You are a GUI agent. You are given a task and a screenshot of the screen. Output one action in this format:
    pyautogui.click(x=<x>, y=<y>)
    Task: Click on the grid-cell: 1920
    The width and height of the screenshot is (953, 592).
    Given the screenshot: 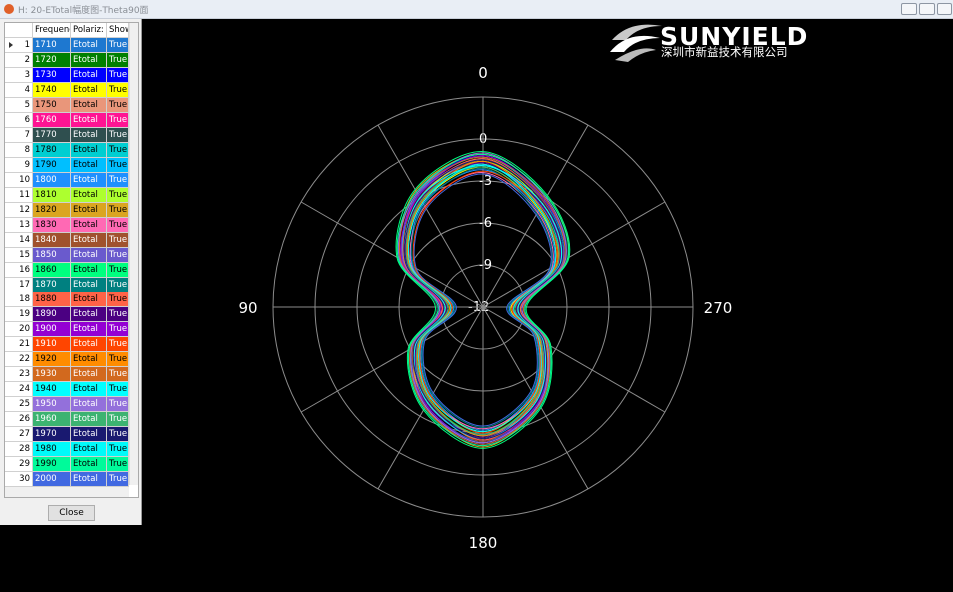 What is the action you would take?
    pyautogui.click(x=52, y=360)
    